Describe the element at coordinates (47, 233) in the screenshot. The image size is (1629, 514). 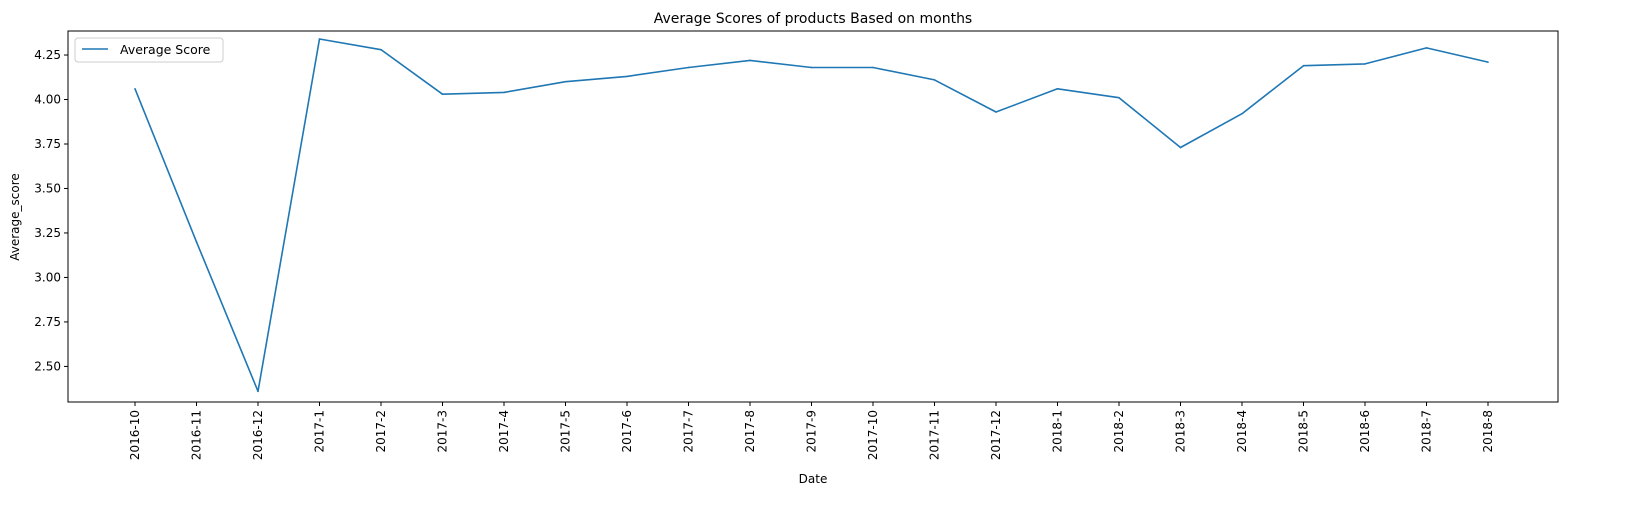
I see `y-tick-label: 3.25` at that location.